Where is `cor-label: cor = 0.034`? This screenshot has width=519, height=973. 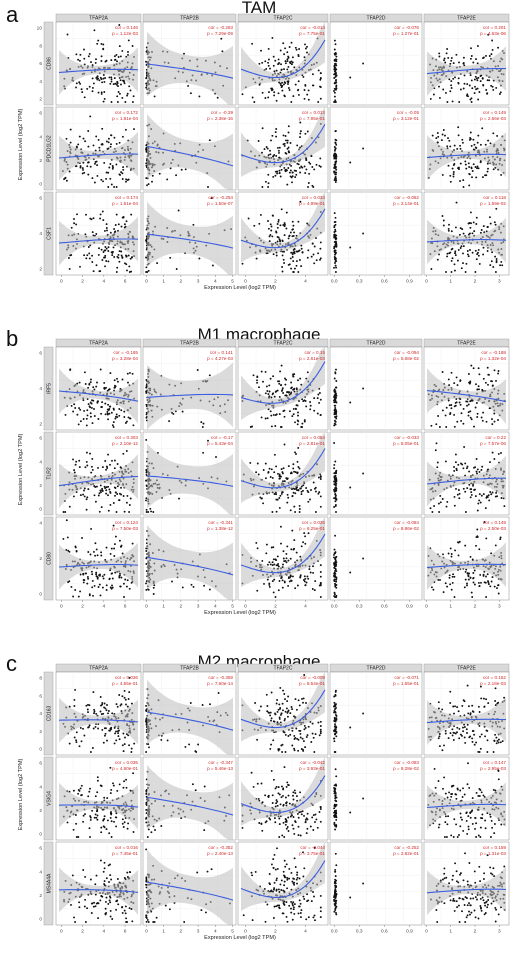 cor-label: cor = 0.034 is located at coordinates (314, 197).